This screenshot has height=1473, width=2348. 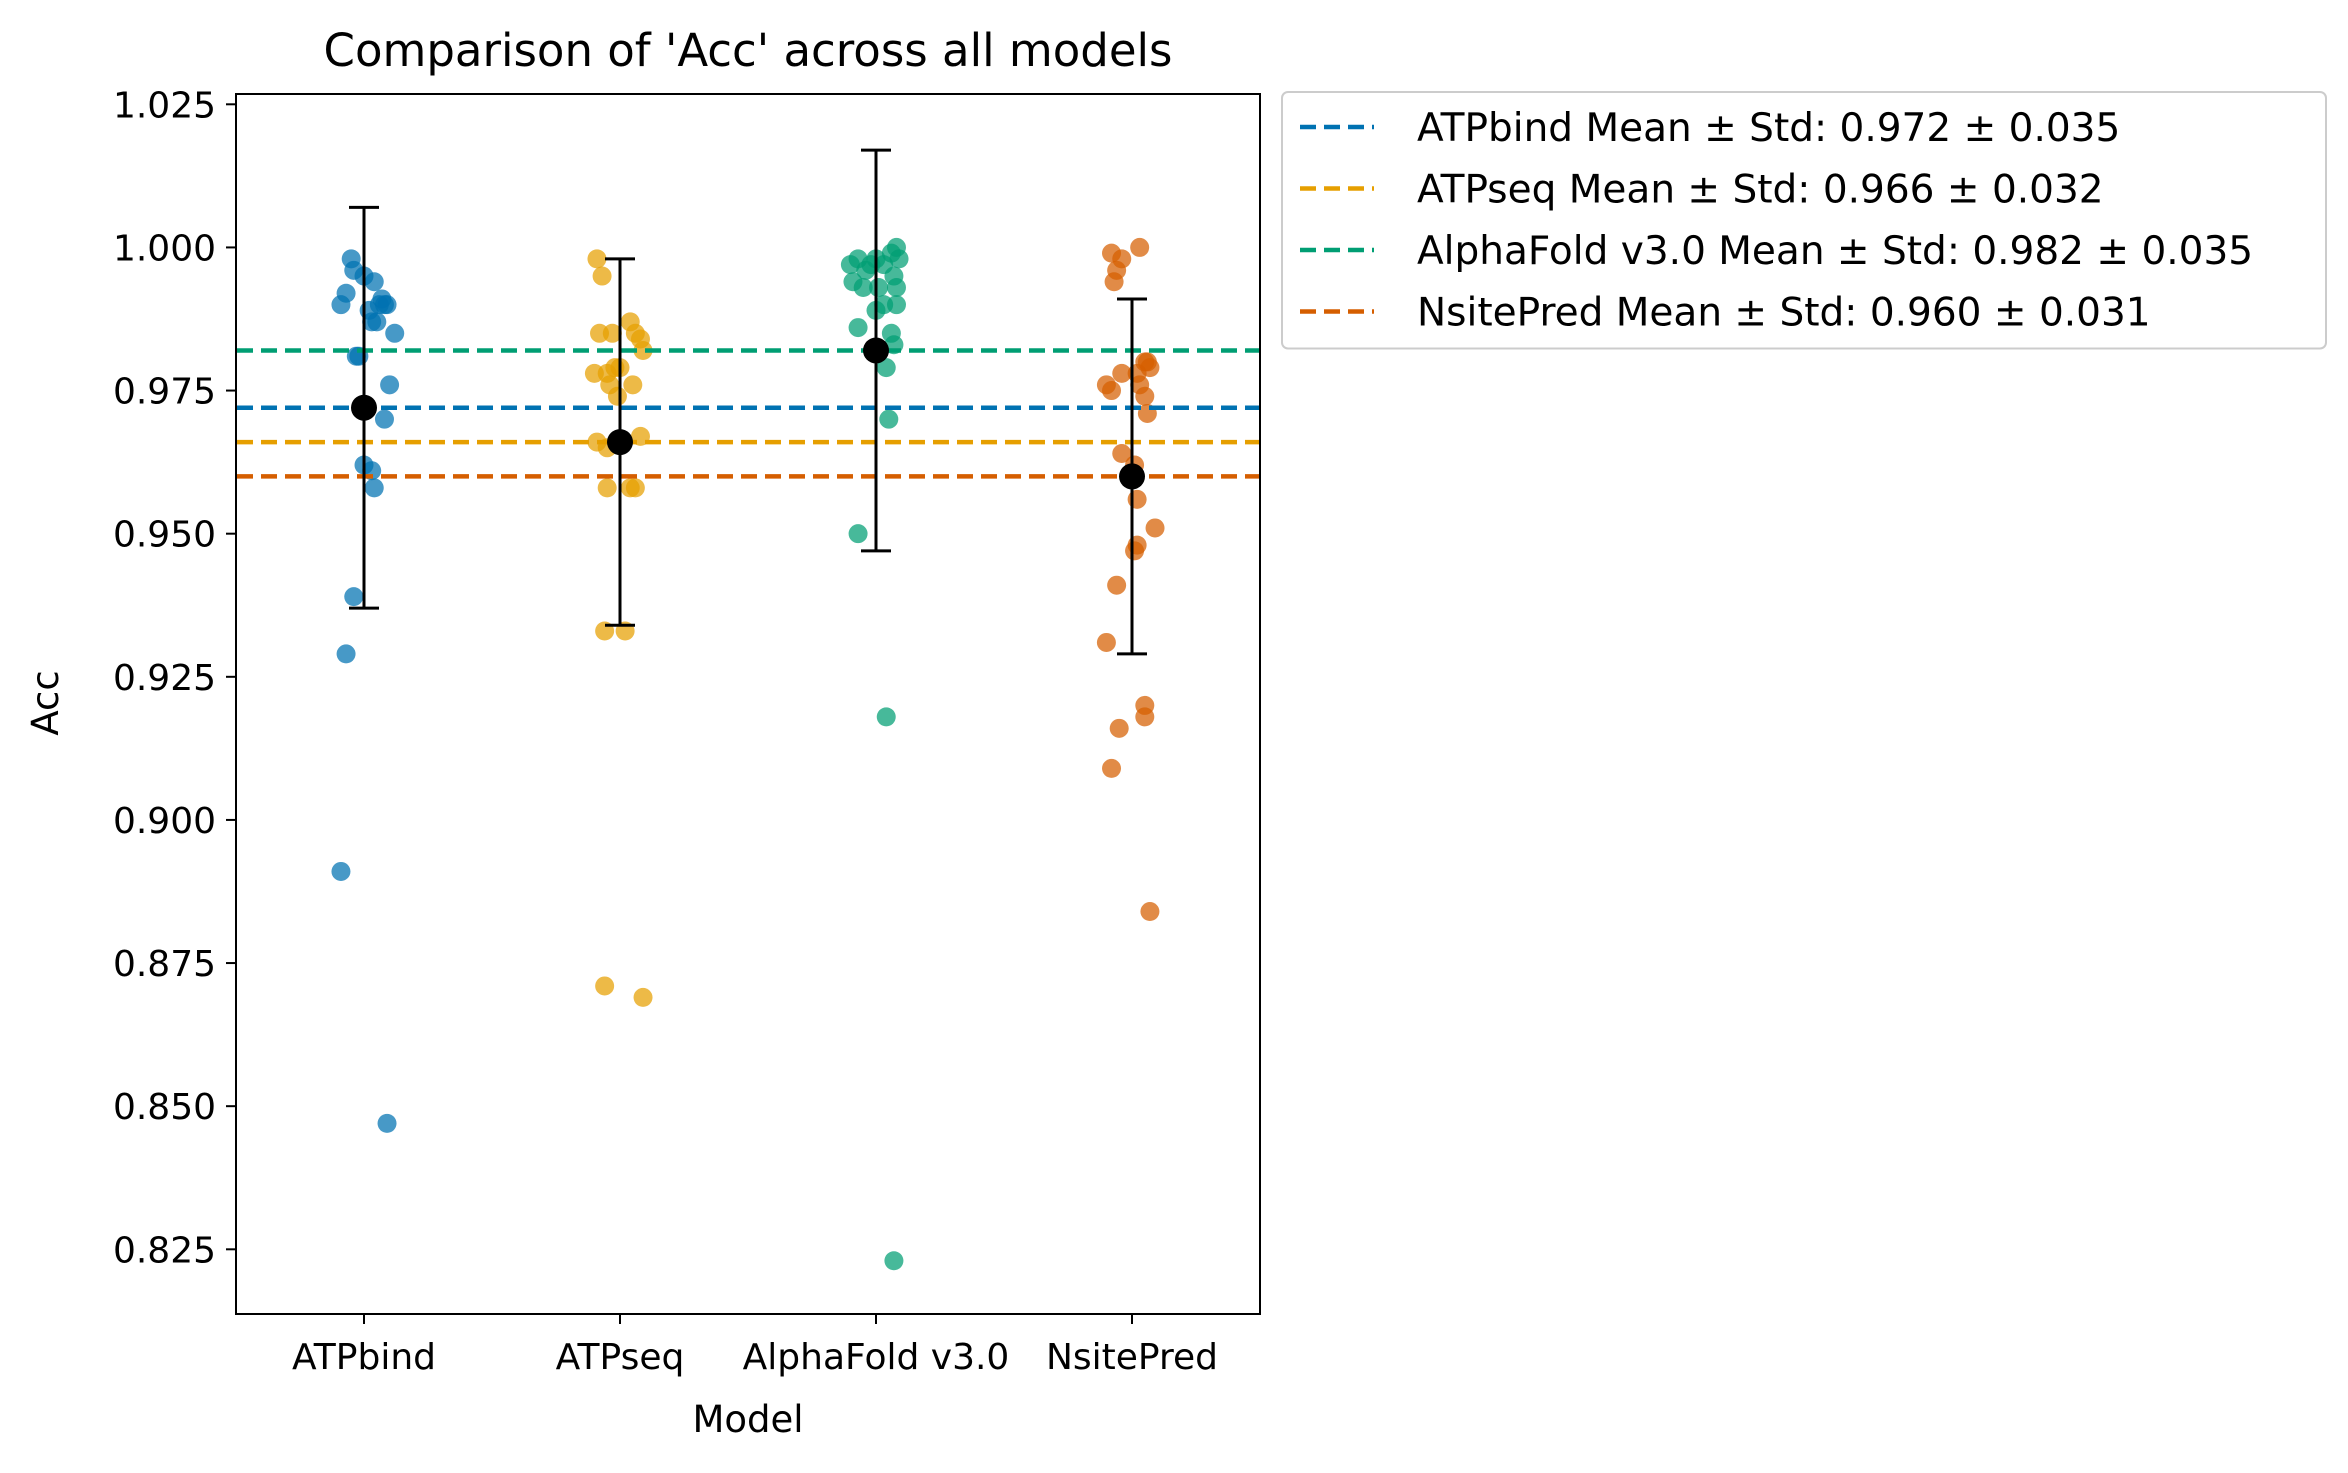 I want to click on legend-label: AlphaFold v3.0 Mean ± Std: 0.982 ± 0.035, so click(x=1835, y=251).